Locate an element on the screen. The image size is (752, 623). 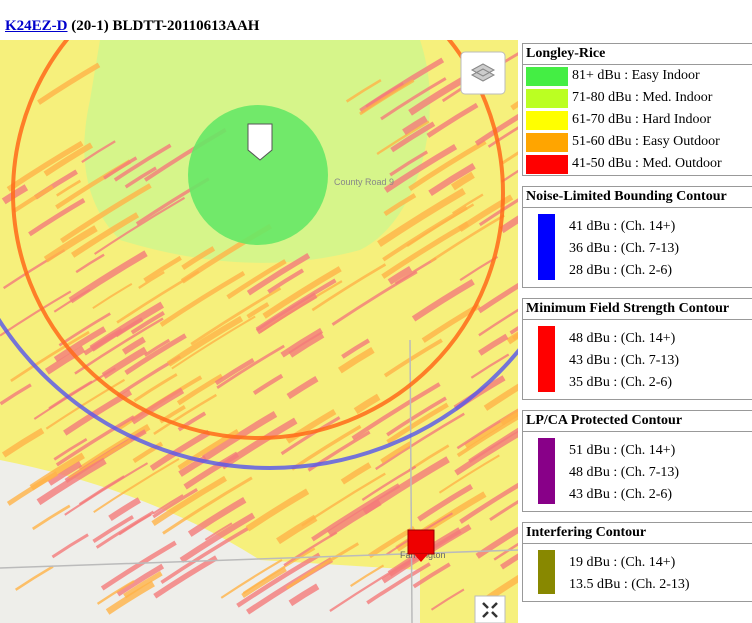
layers-button is located at coordinates (483, 73).